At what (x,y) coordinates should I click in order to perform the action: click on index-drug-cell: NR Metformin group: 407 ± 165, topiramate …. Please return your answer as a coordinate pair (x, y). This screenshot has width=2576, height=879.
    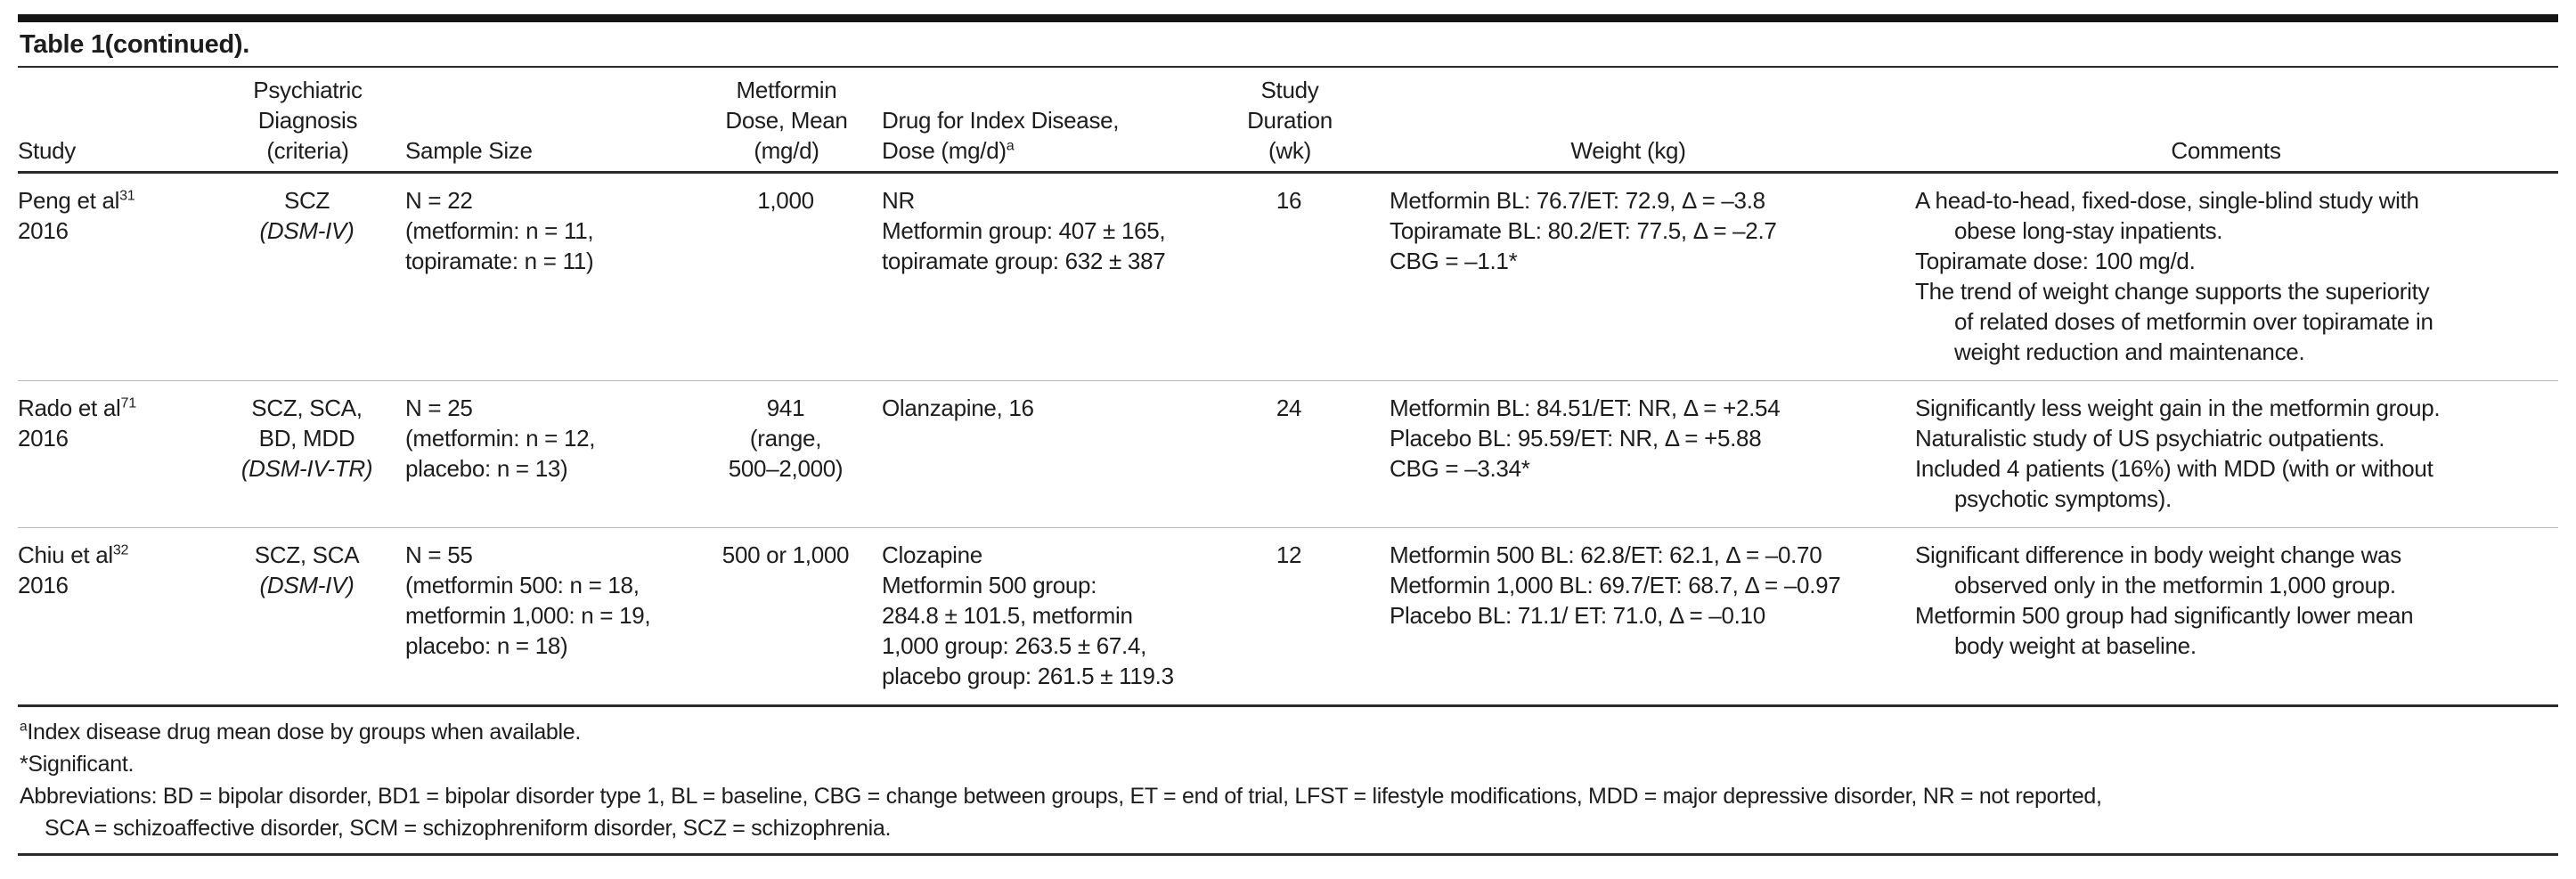
    Looking at the image, I should click on (1024, 230).